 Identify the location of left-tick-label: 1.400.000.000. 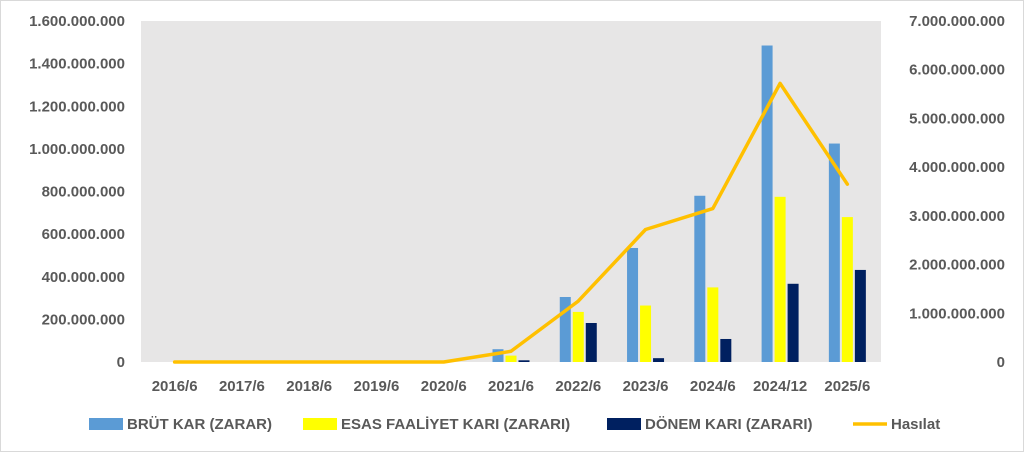
(77, 64).